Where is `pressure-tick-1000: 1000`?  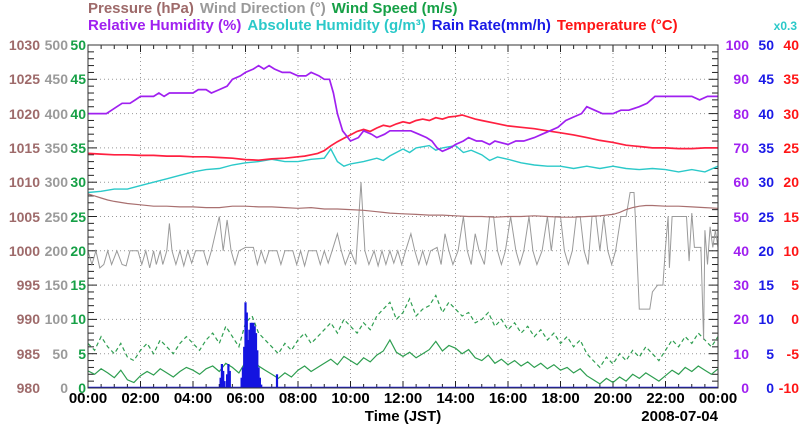
pressure-tick-1000: 1000 is located at coordinates (24, 250).